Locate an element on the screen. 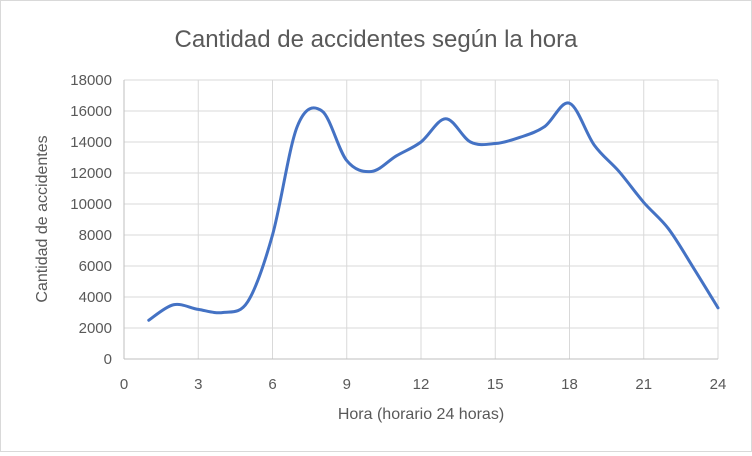 The width and height of the screenshot is (752, 456). y-tick-label: 8000 is located at coordinates (95, 235).